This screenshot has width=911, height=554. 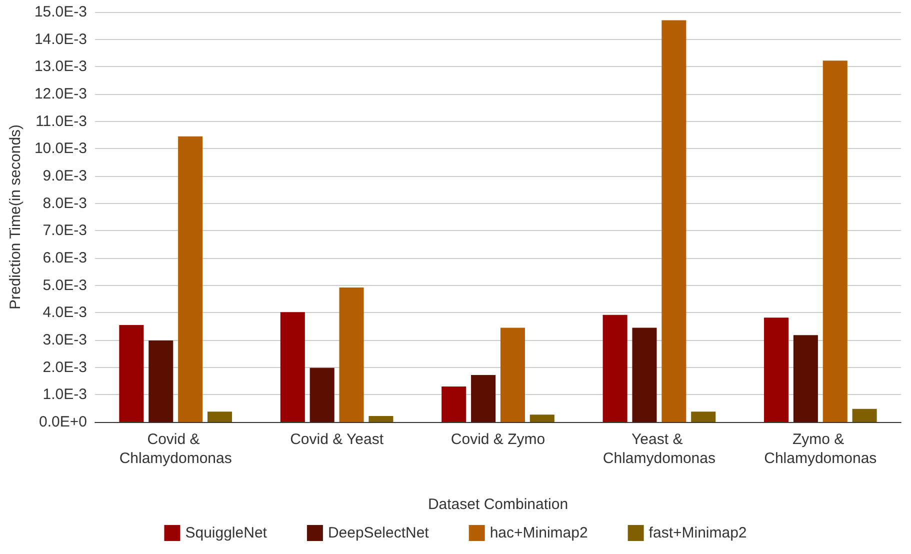 What do you see at coordinates (64, 313) in the screenshot?
I see `y-tick-label: 4.0E-3` at bounding box center [64, 313].